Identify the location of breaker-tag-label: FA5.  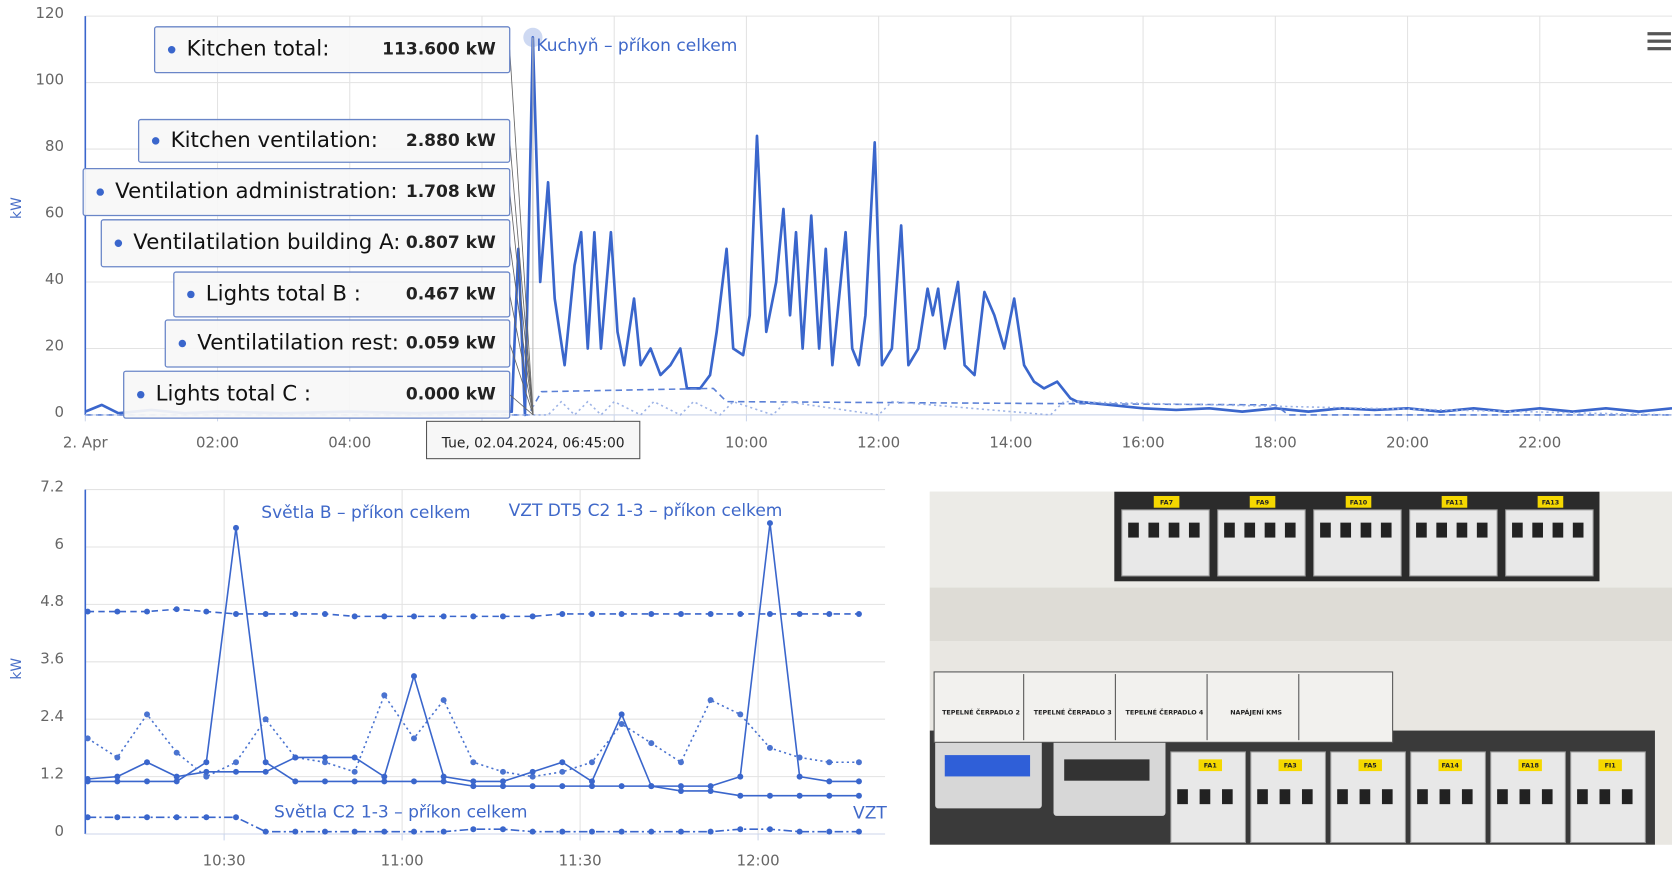
(1370, 766).